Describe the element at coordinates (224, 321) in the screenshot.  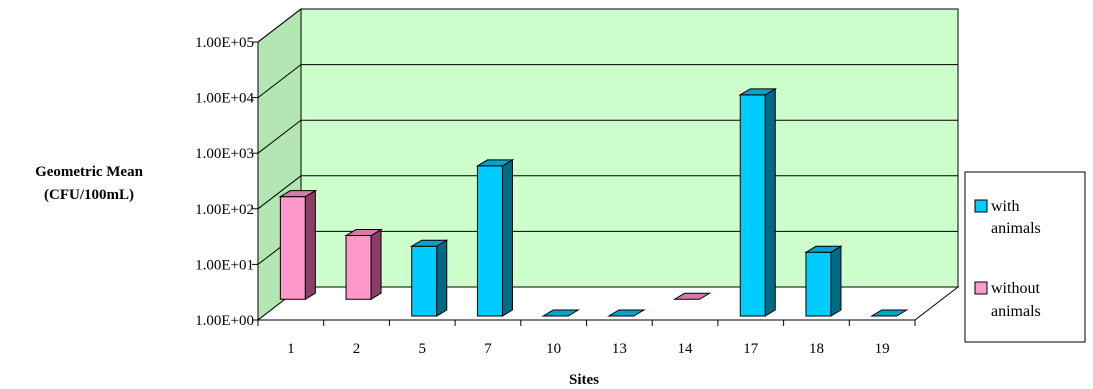
I see `y-tick-label: 1.00E+00` at that location.